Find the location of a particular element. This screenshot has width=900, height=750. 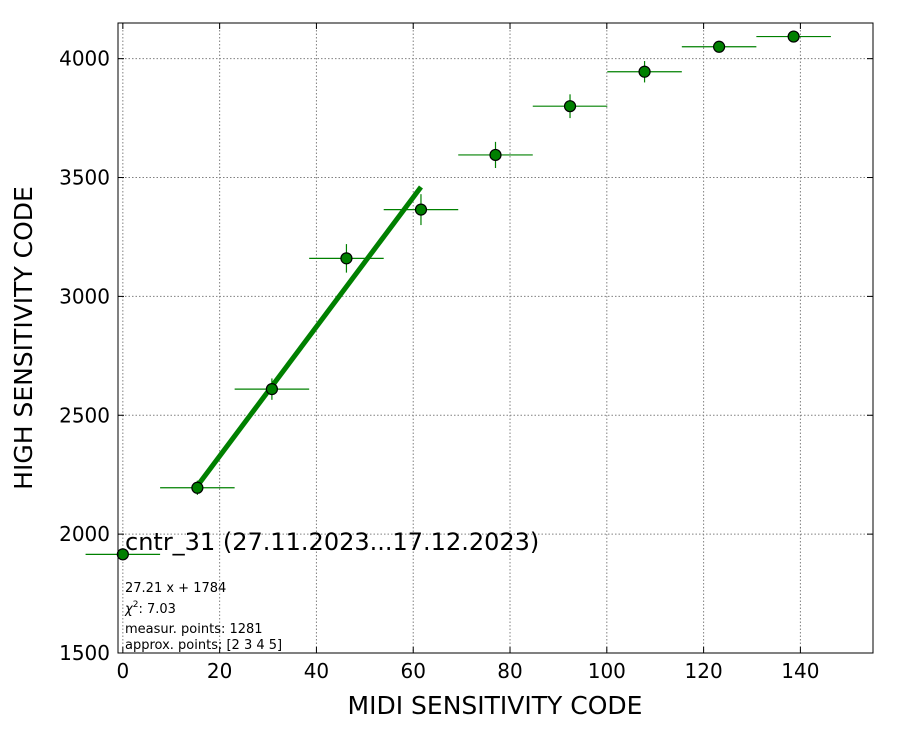

annotation-approx-points: approx. points: [2 3 4 5] is located at coordinates (203, 645).